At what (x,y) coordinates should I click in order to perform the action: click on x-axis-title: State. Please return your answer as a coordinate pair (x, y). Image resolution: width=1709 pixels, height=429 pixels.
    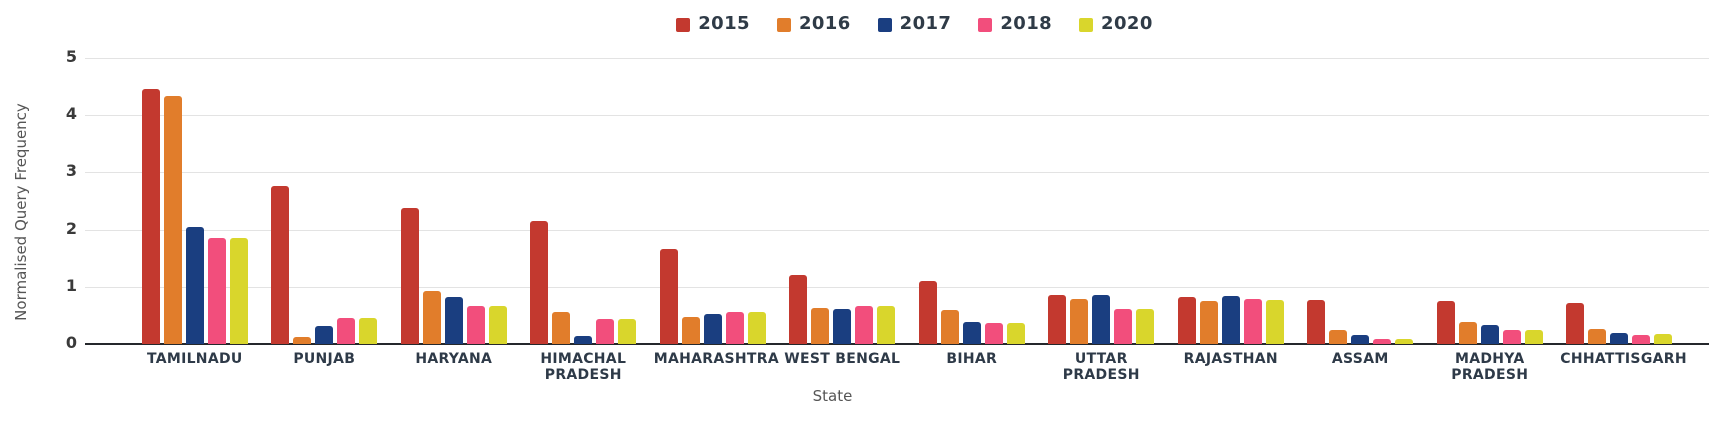
    Looking at the image, I should click on (832, 396).